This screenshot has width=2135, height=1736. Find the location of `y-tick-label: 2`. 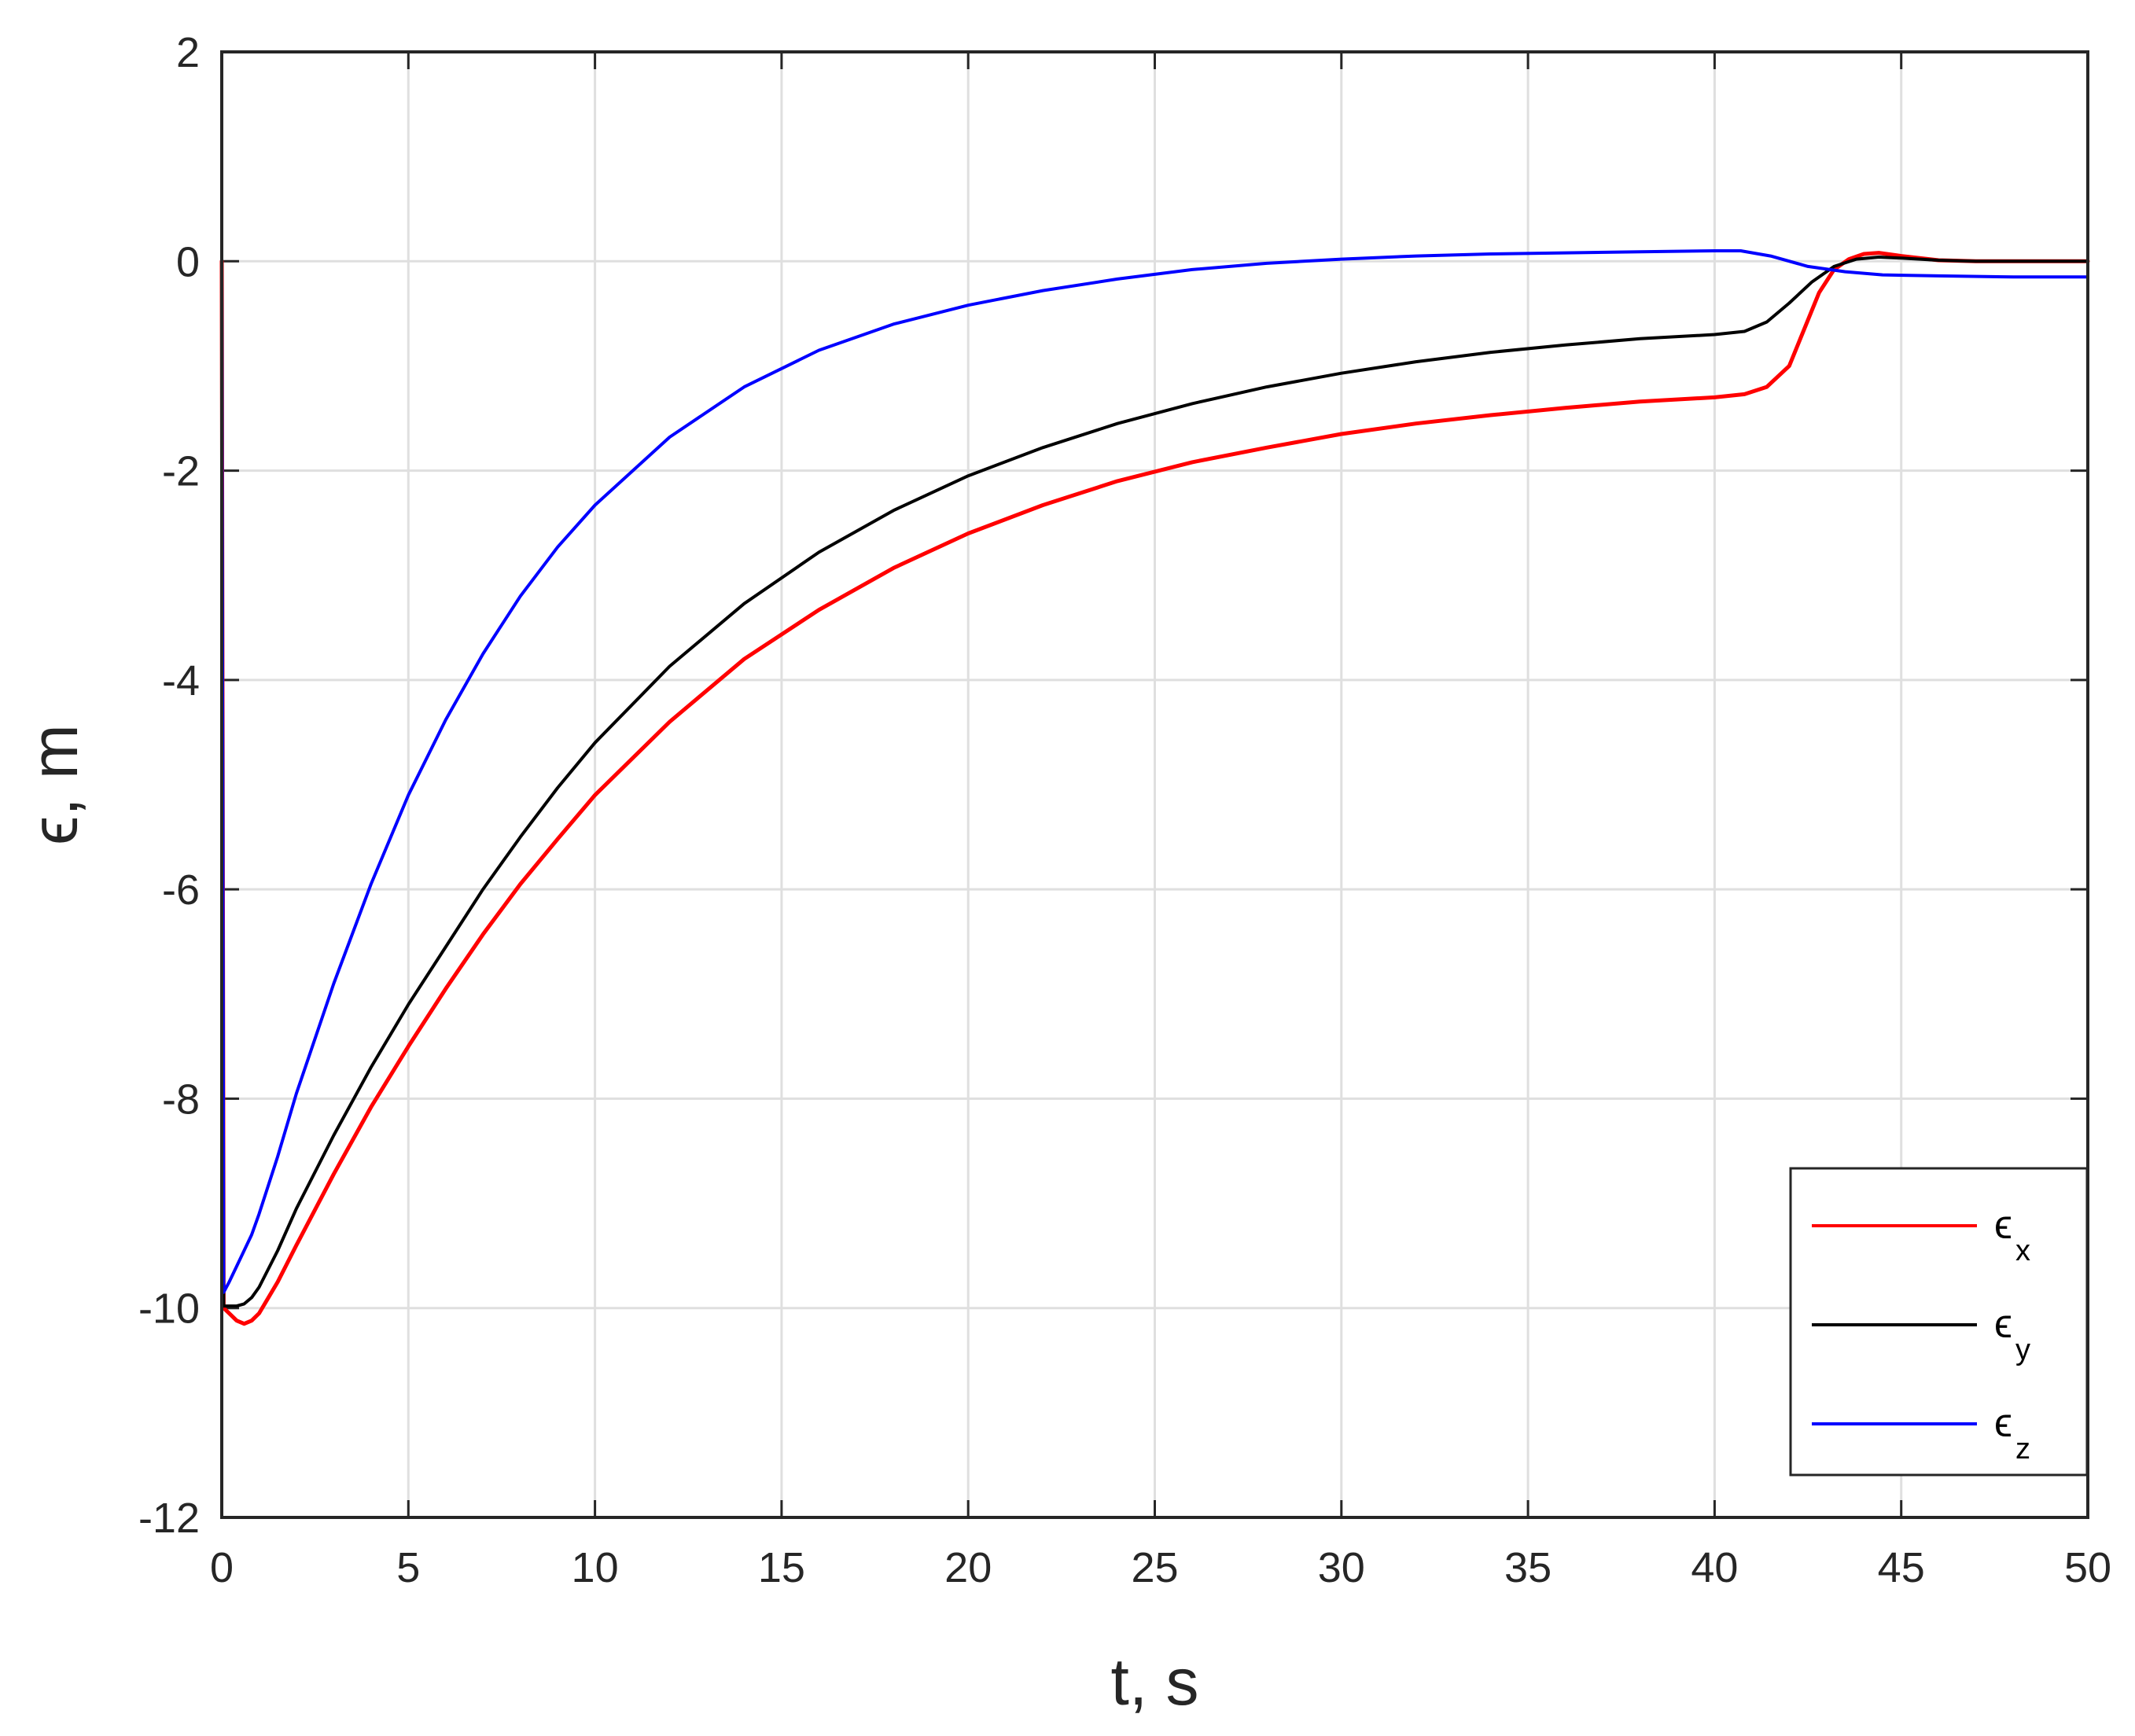

y-tick-label: 2 is located at coordinates (188, 53).